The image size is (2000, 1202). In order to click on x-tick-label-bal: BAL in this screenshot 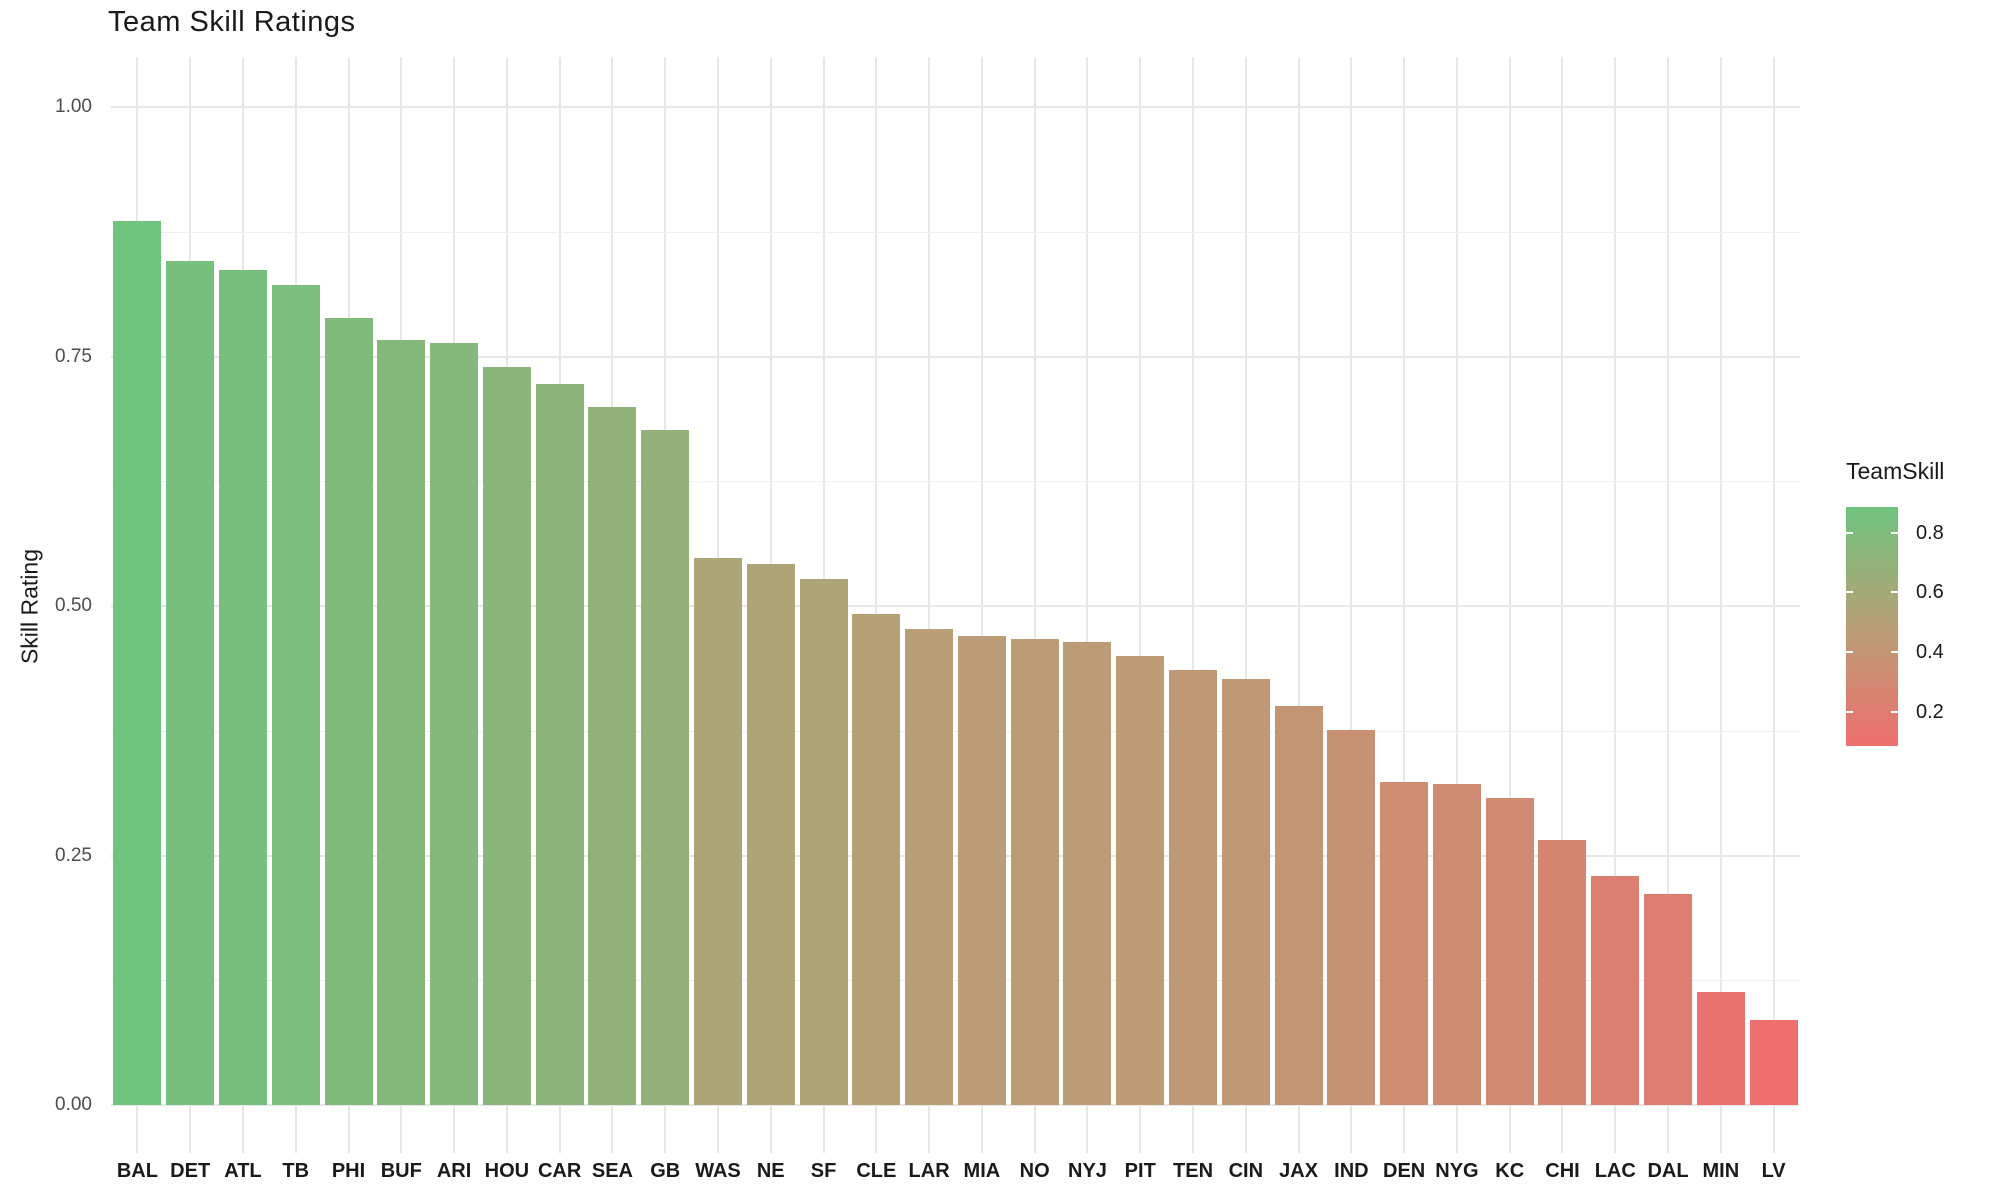, I will do `click(137, 1171)`.